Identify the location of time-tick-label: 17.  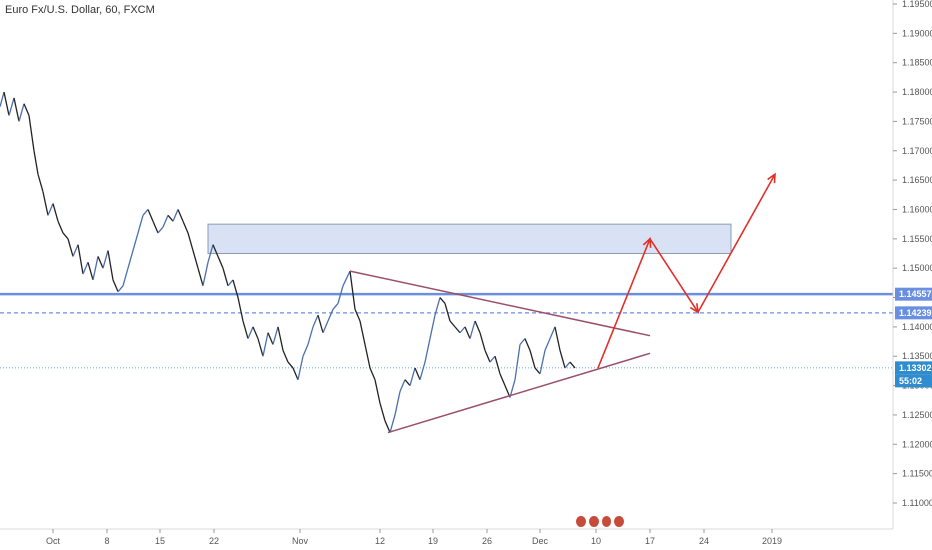
(650, 541).